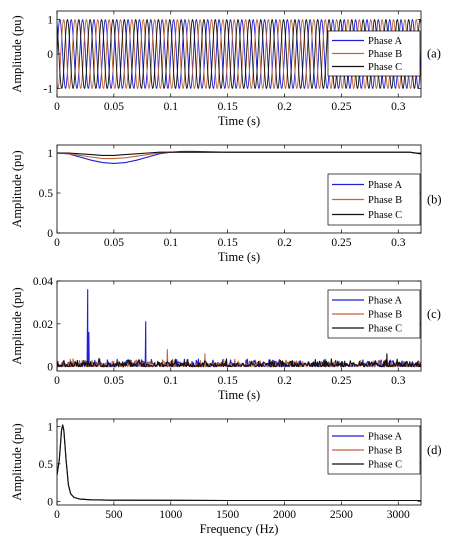  I want to click on x-tick-label: 500, so click(114, 515).